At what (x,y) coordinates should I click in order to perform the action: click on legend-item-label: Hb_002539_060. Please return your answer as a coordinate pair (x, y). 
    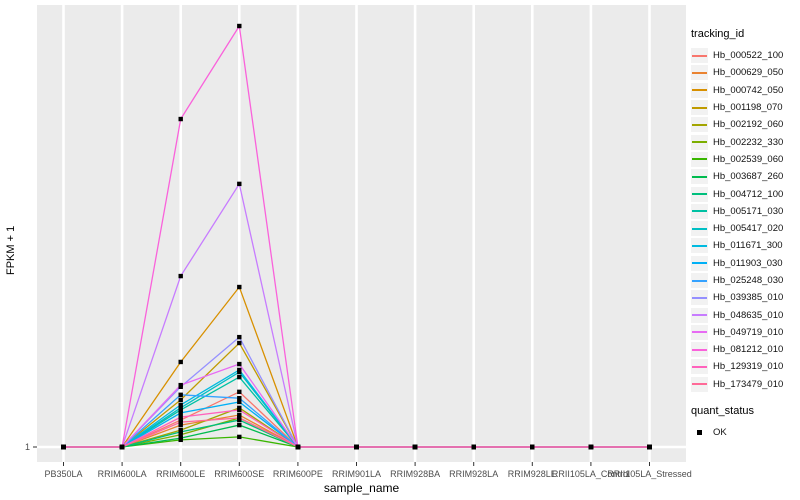
    Looking at the image, I should click on (748, 159).